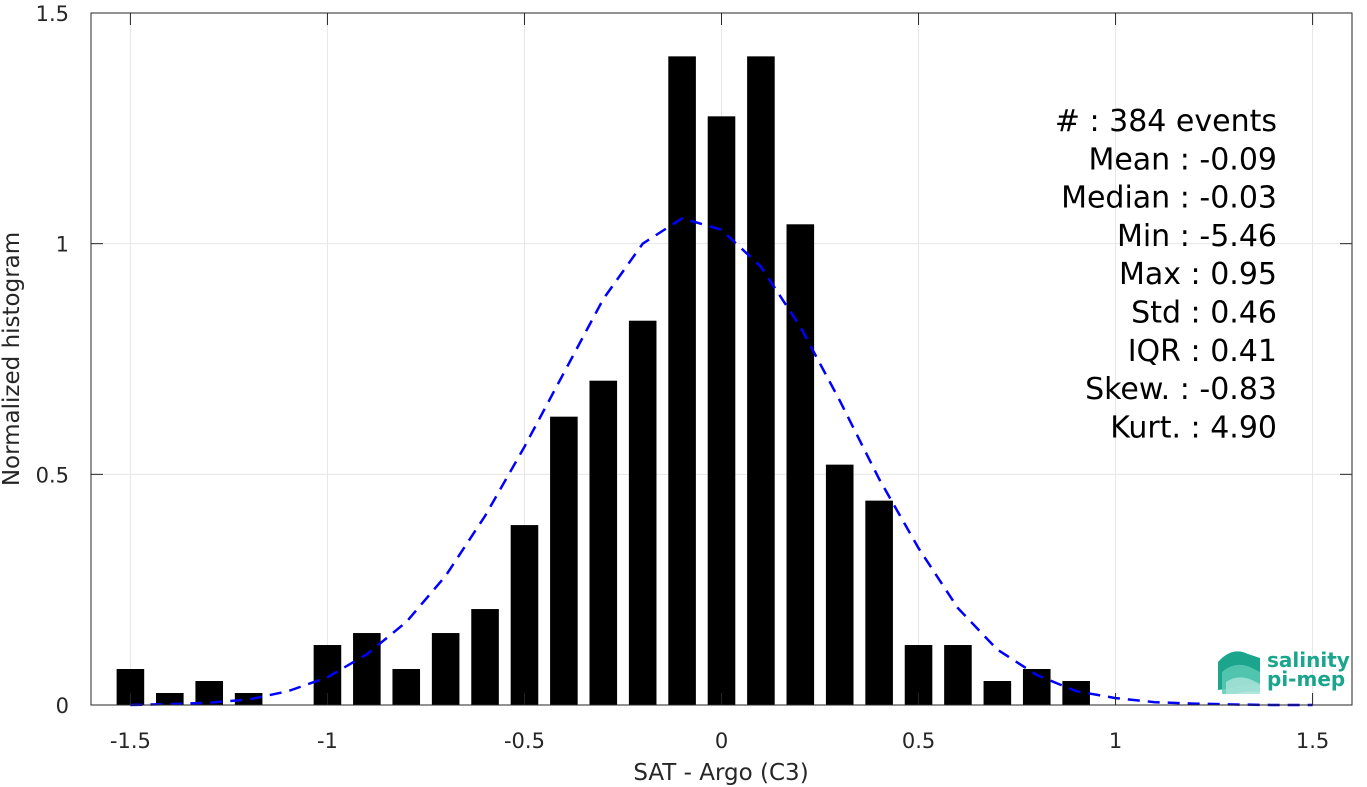 The image size is (1367, 787). Describe the element at coordinates (1198, 274) in the screenshot. I see `stat-line: Max : 0.95` at that location.